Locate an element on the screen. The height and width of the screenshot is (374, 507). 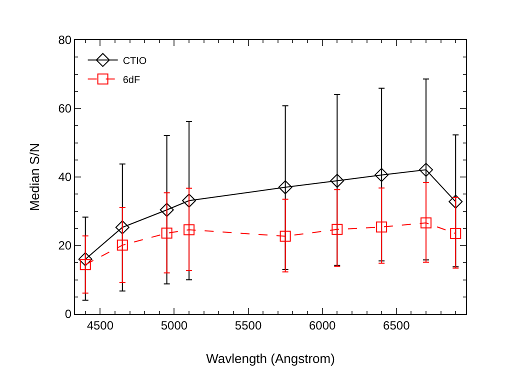
x-tick-label: 6000 is located at coordinates (322, 325).